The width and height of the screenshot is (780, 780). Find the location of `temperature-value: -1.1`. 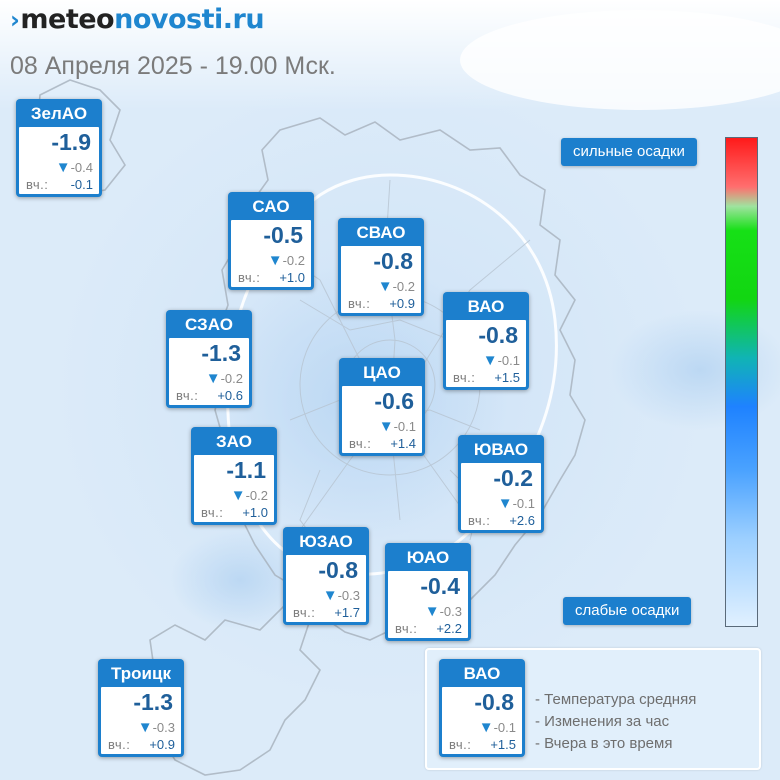

temperature-value: -1.1 is located at coordinates (246, 470).